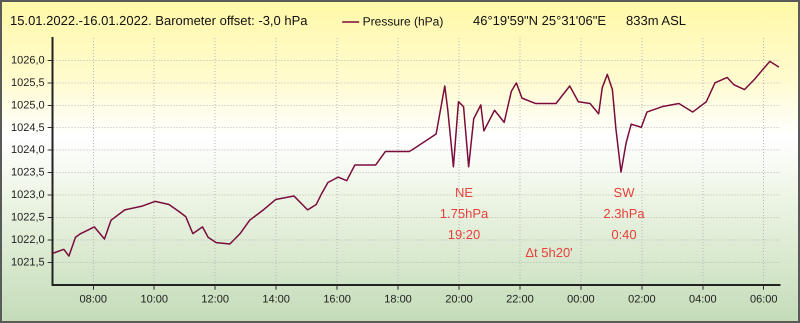 The image size is (800, 323). What do you see at coordinates (398, 299) in the screenshot?
I see `x-tick-label: 18:00` at bounding box center [398, 299].